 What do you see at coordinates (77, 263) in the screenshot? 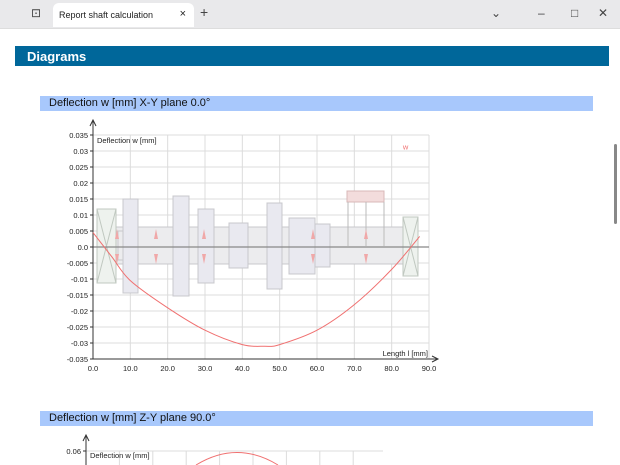
I see `y-tick-label: -0.005` at bounding box center [77, 263].